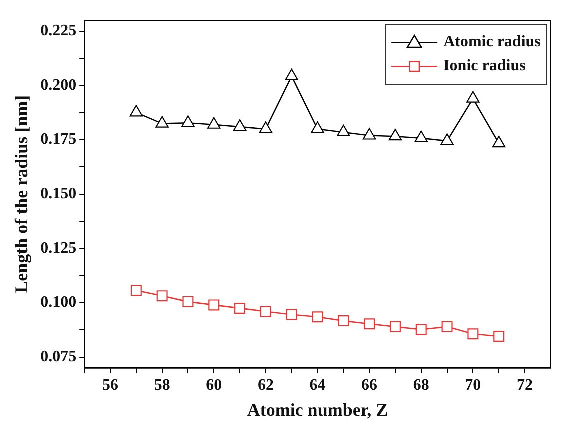  Describe the element at coordinates (492, 42) in the screenshot. I see `legend-label: Atomic radius` at that location.